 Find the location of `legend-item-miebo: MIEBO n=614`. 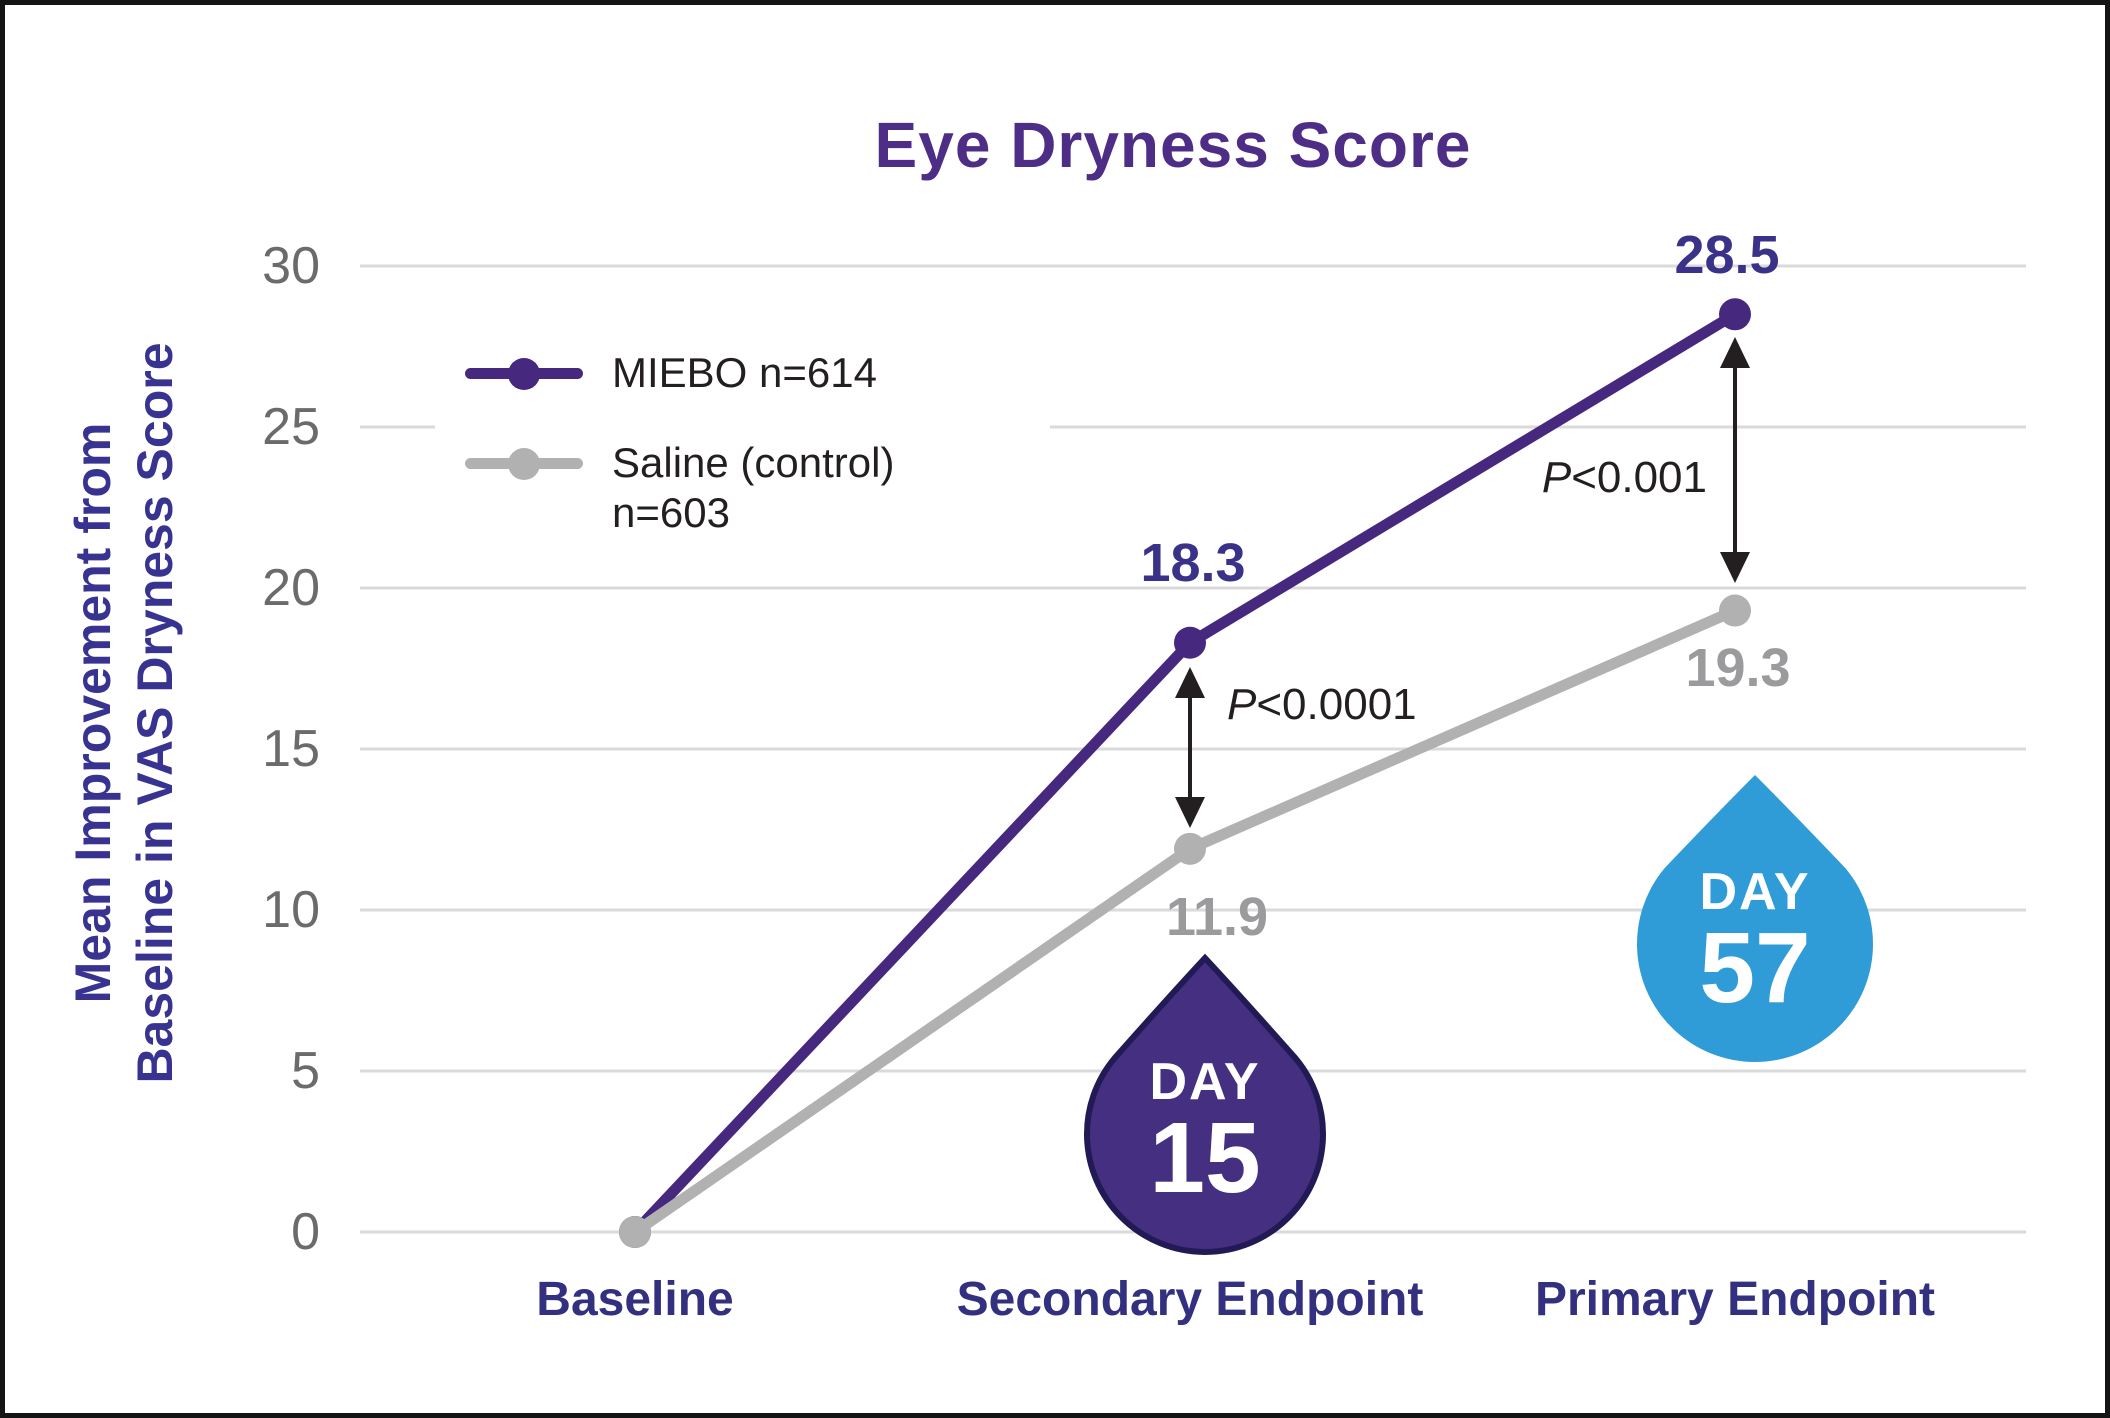

legend-item-miebo: MIEBO n=614 is located at coordinates (757, 373).